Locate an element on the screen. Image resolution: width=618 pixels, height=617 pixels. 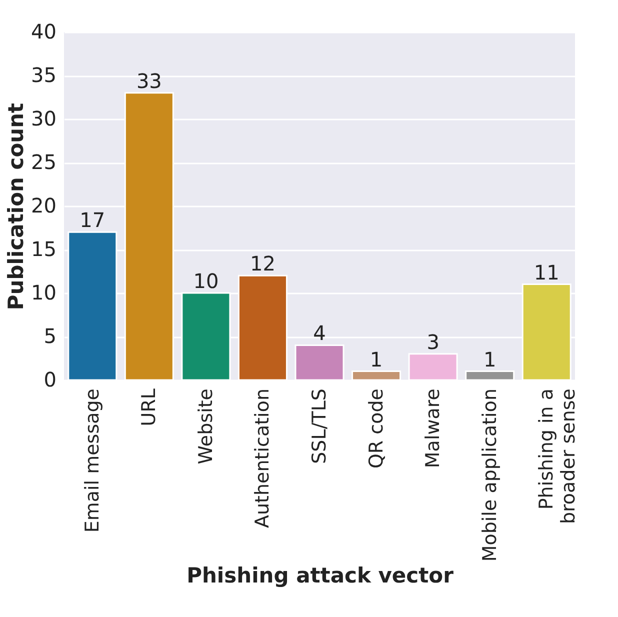
y-tick-label: 30 is located at coordinates (43, 118).